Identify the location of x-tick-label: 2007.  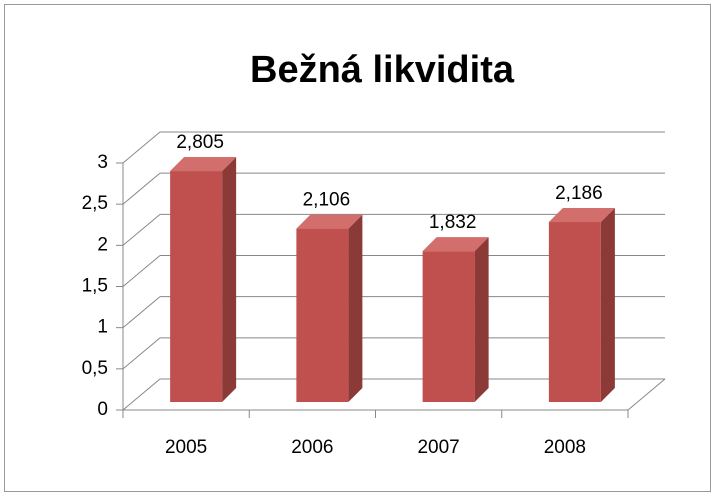
(438, 447).